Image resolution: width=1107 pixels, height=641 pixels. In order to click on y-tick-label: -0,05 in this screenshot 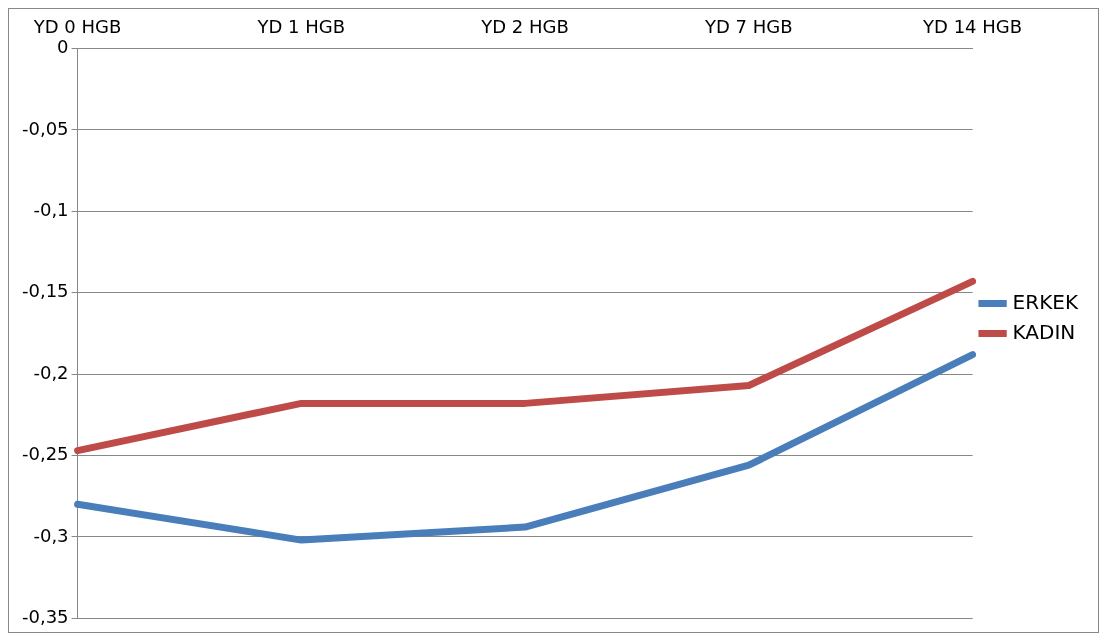, I will do `click(45, 128)`.